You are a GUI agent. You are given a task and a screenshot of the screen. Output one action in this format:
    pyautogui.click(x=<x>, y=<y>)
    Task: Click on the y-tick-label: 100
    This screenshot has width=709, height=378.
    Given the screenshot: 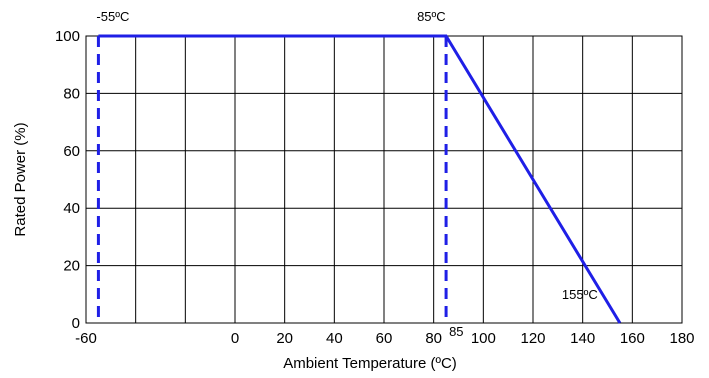 What is the action you would take?
    pyautogui.click(x=67, y=36)
    